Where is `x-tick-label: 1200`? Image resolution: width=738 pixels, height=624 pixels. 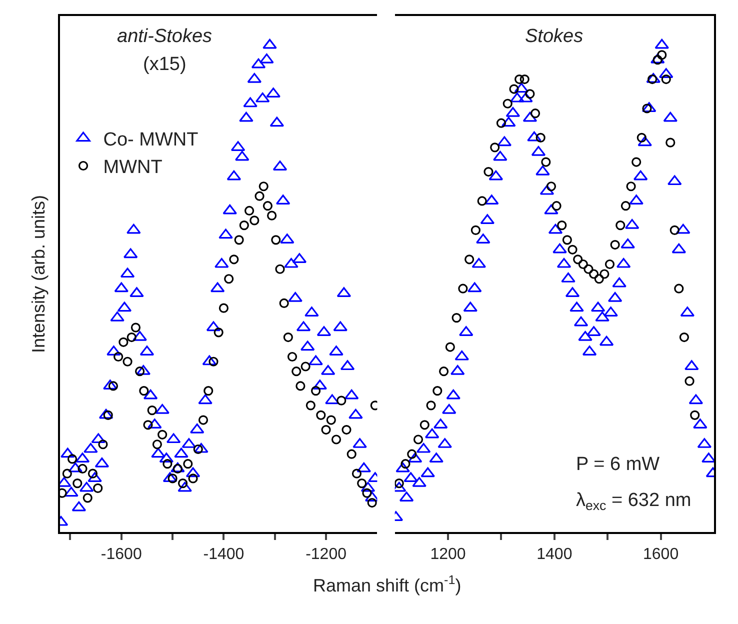 x-tick-label: 1200 is located at coordinates (448, 555).